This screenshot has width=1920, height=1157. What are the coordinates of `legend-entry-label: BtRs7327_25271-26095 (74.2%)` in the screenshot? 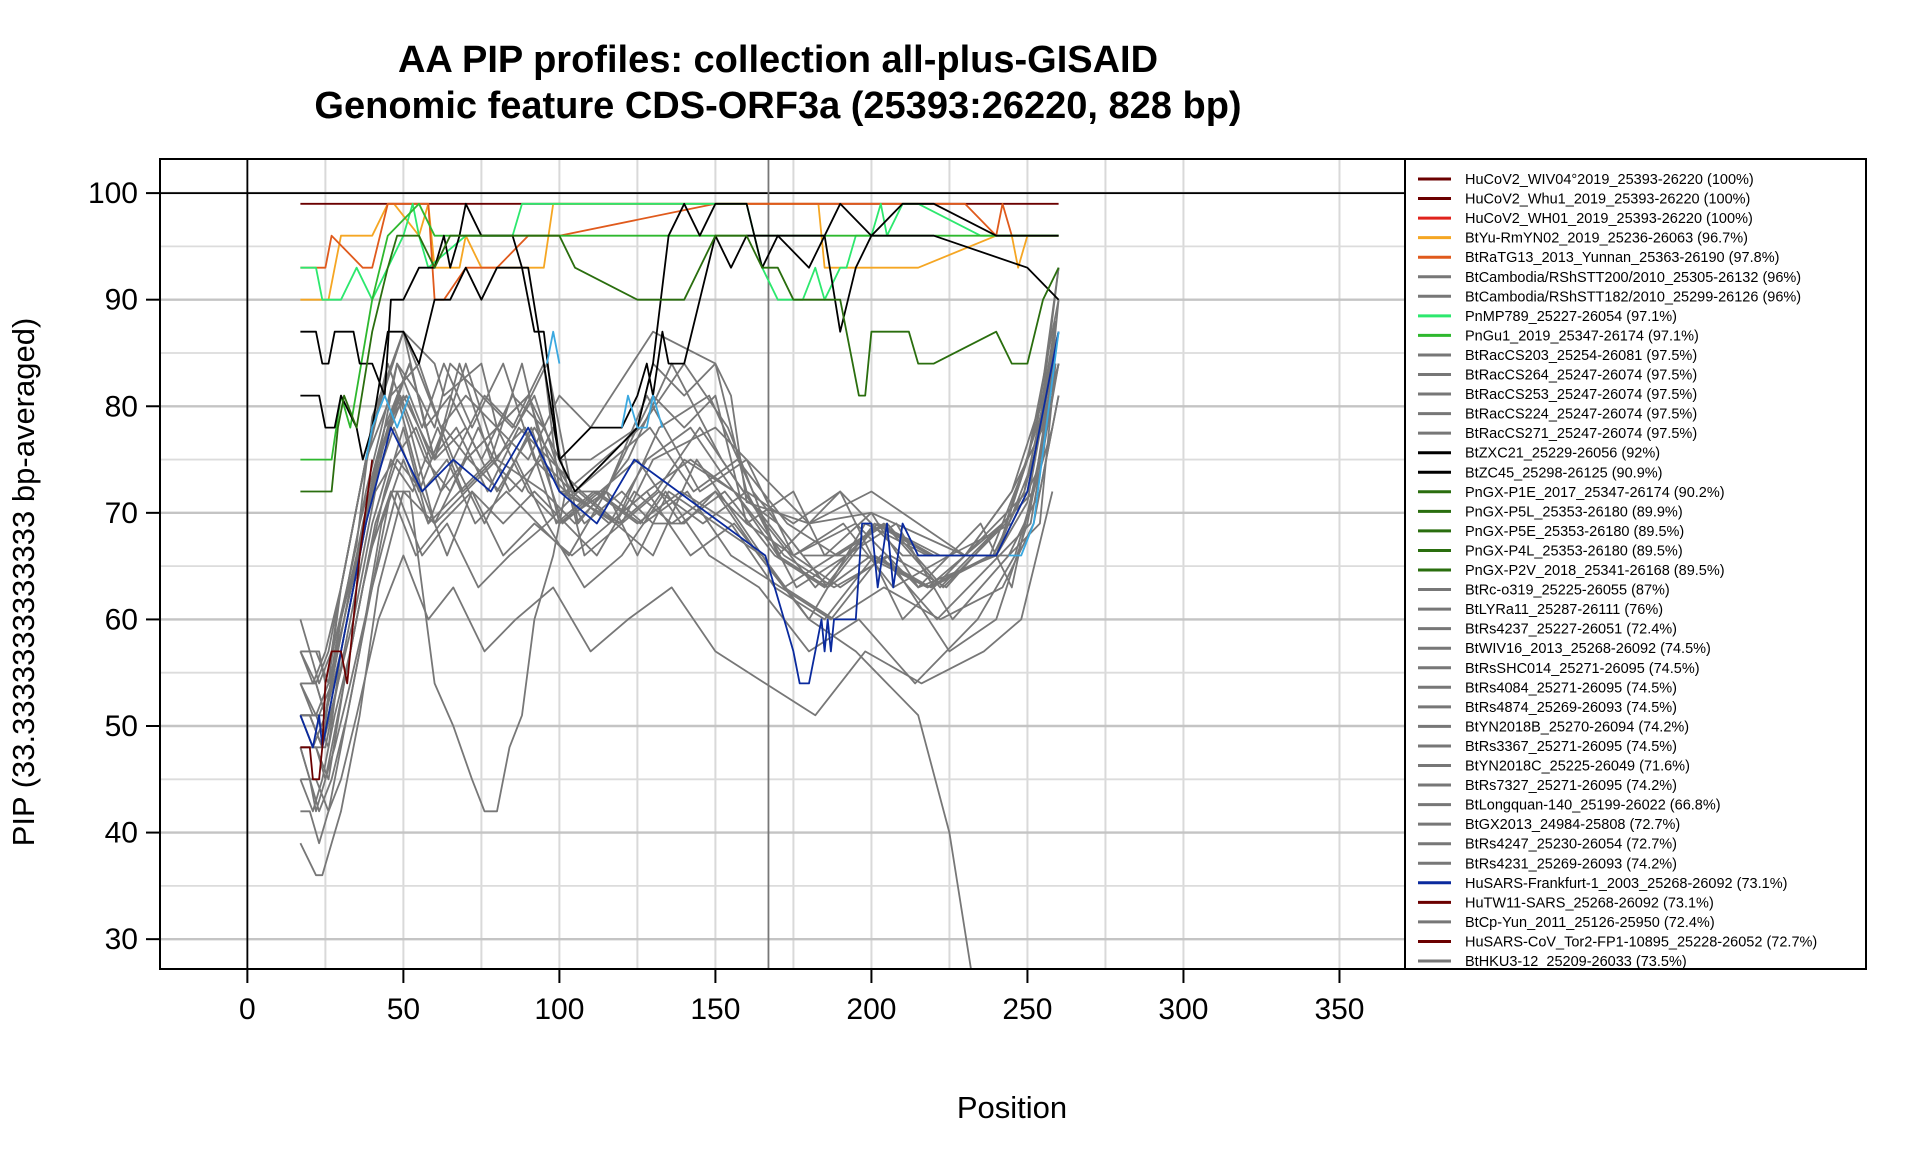 It's located at (1571, 786).